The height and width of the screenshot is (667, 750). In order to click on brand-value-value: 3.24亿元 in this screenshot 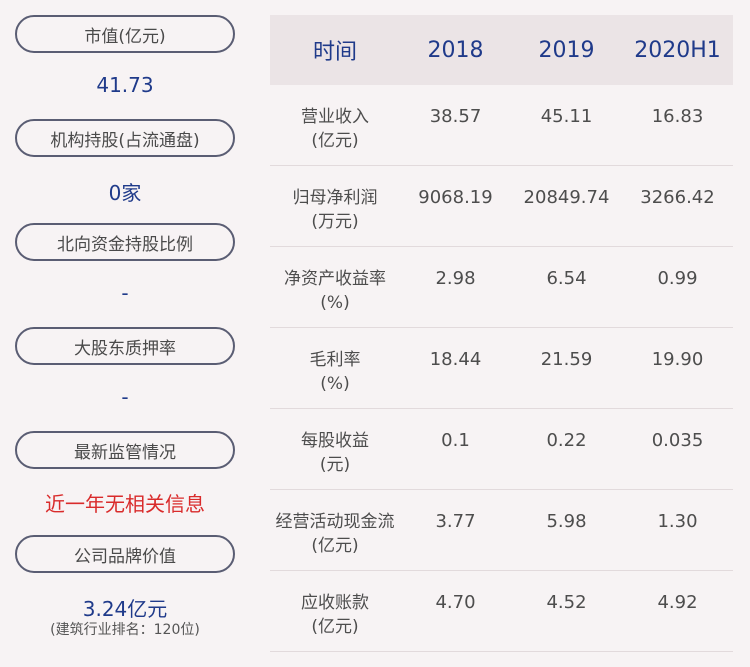, I will do `click(125, 609)`.